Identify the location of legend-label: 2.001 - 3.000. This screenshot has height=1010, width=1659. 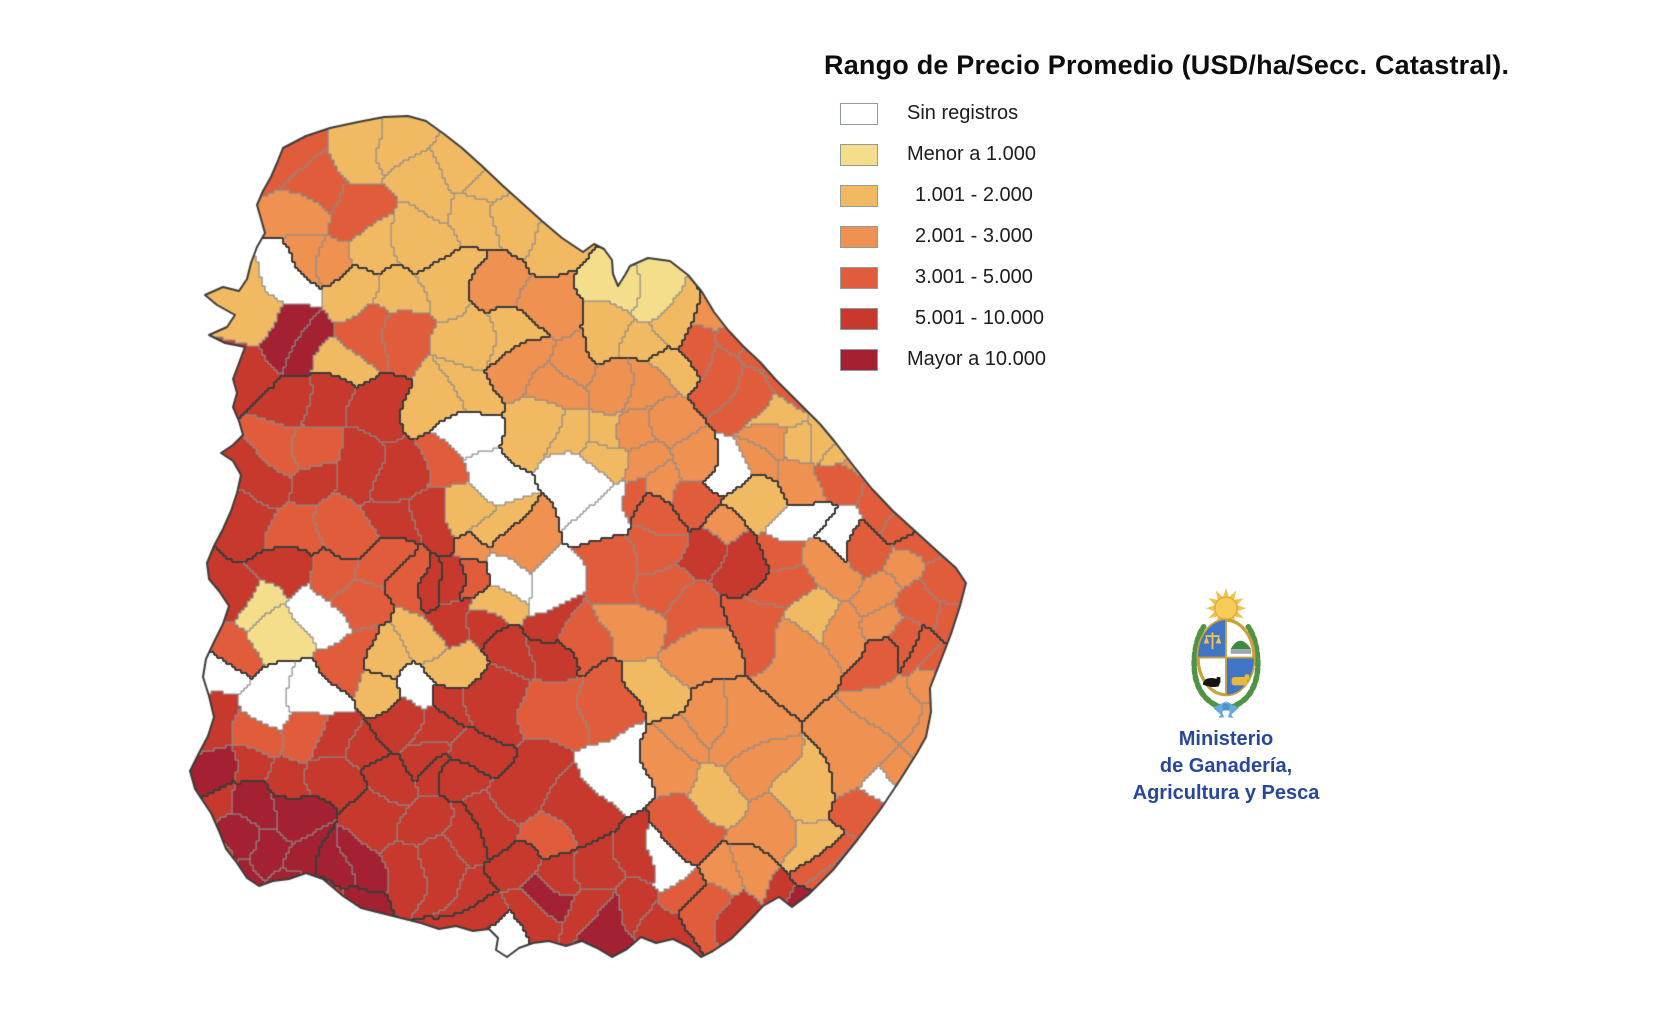
(974, 236).